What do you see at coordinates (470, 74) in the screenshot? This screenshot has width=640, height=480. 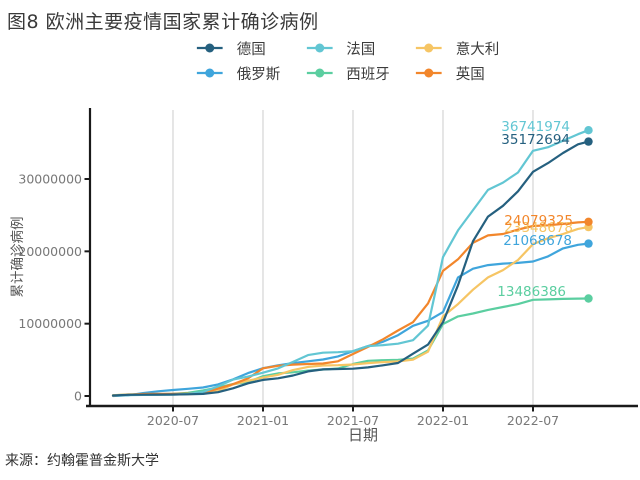 I see `legend-label-uk: 英国` at bounding box center [470, 74].